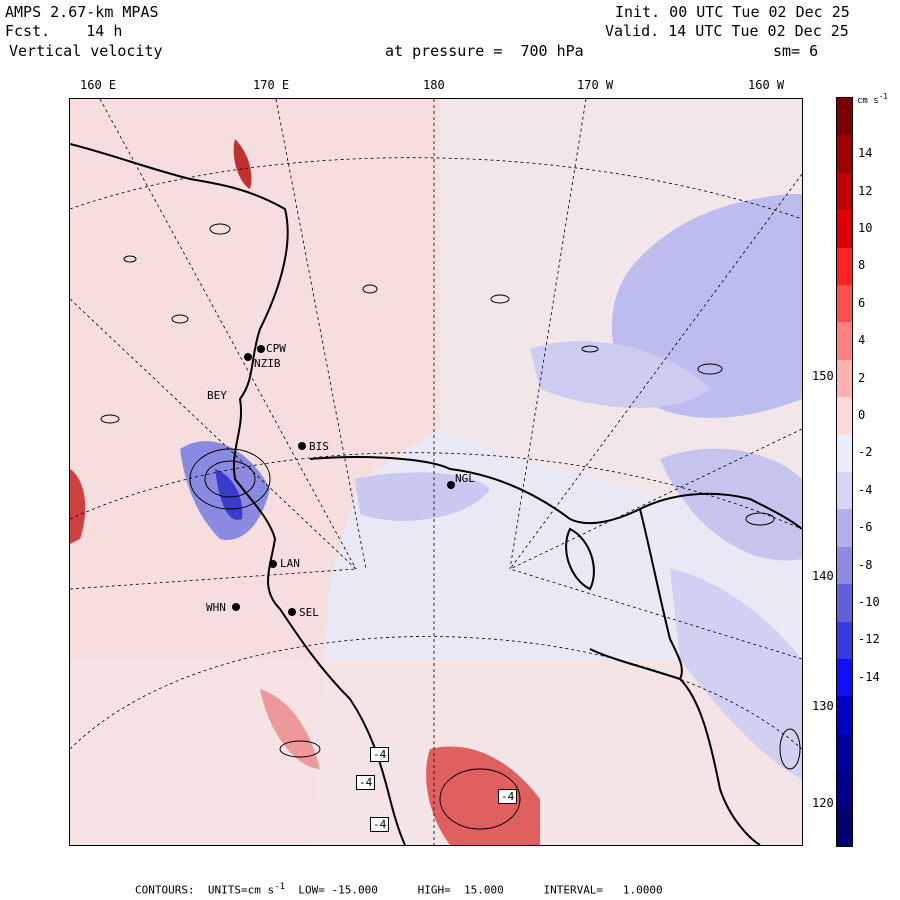 Image resolution: width=900 pixels, height=900 pixels. I want to click on positive-core-south, so click(483, 795).